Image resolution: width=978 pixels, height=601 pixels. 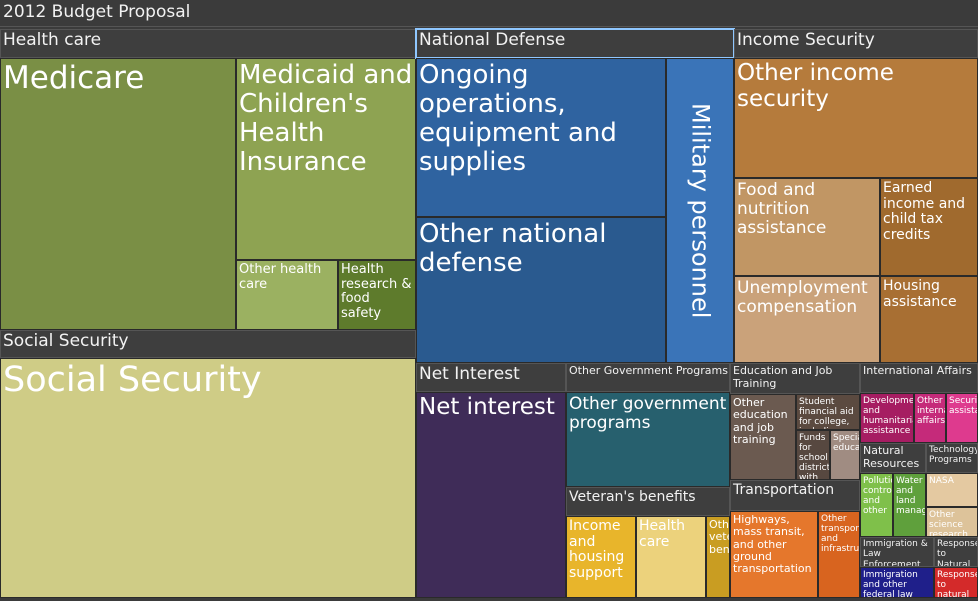 I want to click on tile-veterans-health-care: Health care, so click(x=671, y=557).